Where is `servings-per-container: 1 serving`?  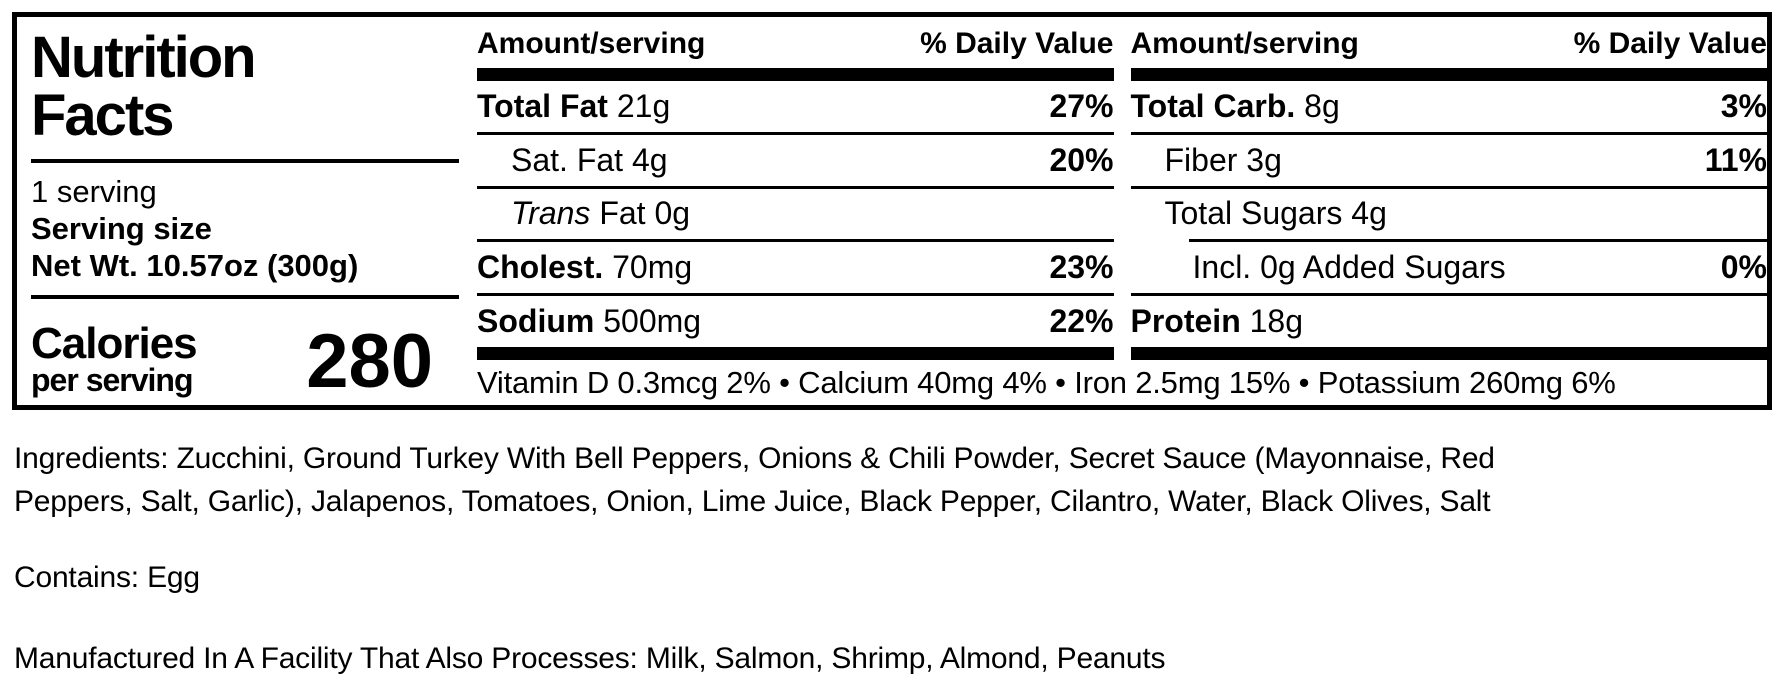 servings-per-container: 1 serving is located at coordinates (94, 191).